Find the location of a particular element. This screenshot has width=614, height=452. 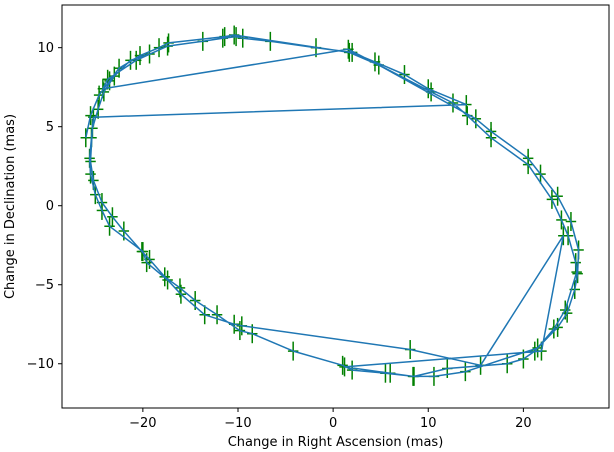

x-tick-label: −10 is located at coordinates (237, 423).